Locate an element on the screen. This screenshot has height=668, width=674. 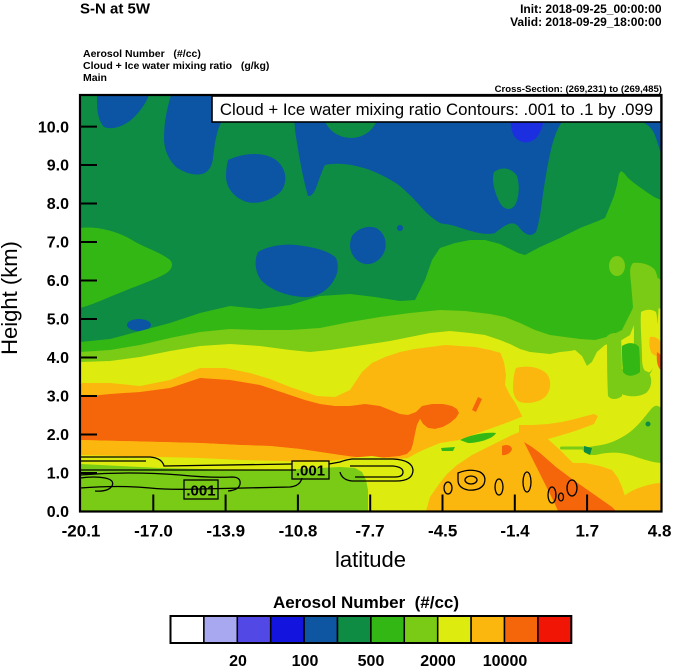
svg-text: 5.0 is located at coordinates (58, 320).